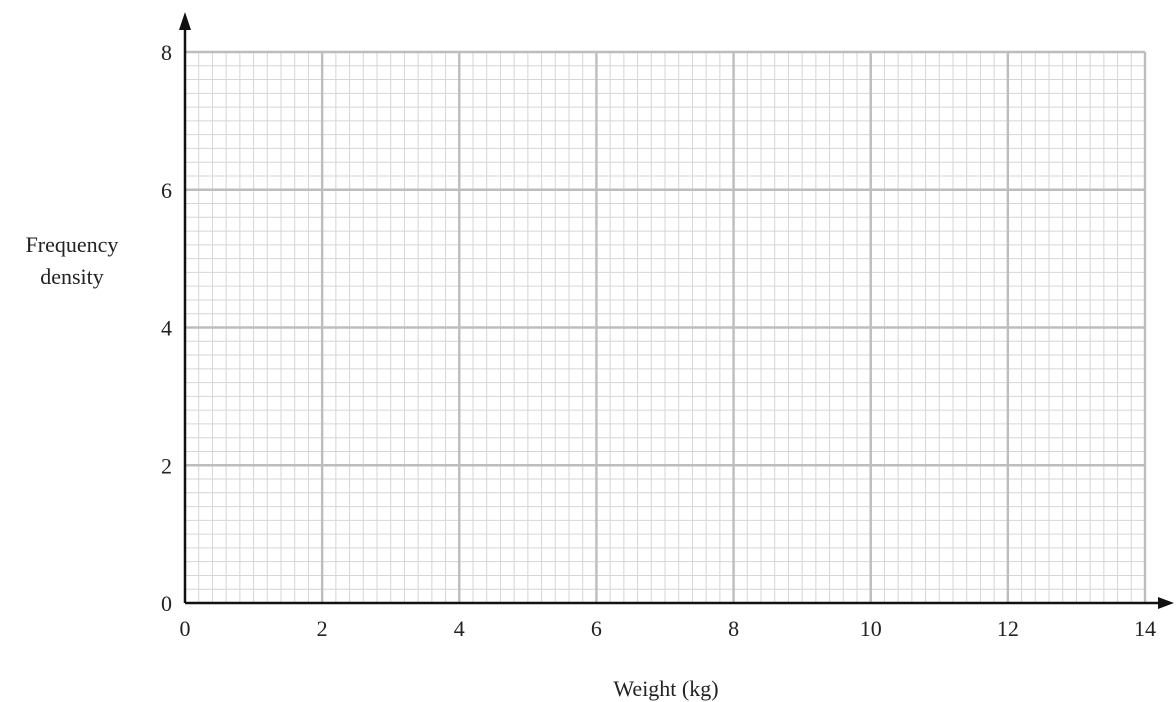 This screenshot has height=702, width=1176. Describe the element at coordinates (166, 190) in the screenshot. I see `y-tick-label: 6` at that location.